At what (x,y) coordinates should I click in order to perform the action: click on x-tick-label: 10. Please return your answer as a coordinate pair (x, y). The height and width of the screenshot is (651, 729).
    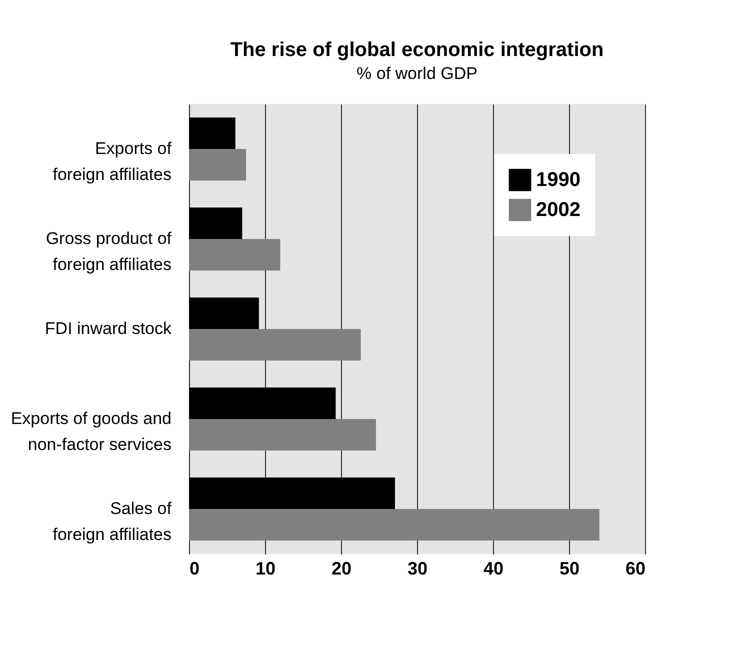
    Looking at the image, I should click on (265, 568).